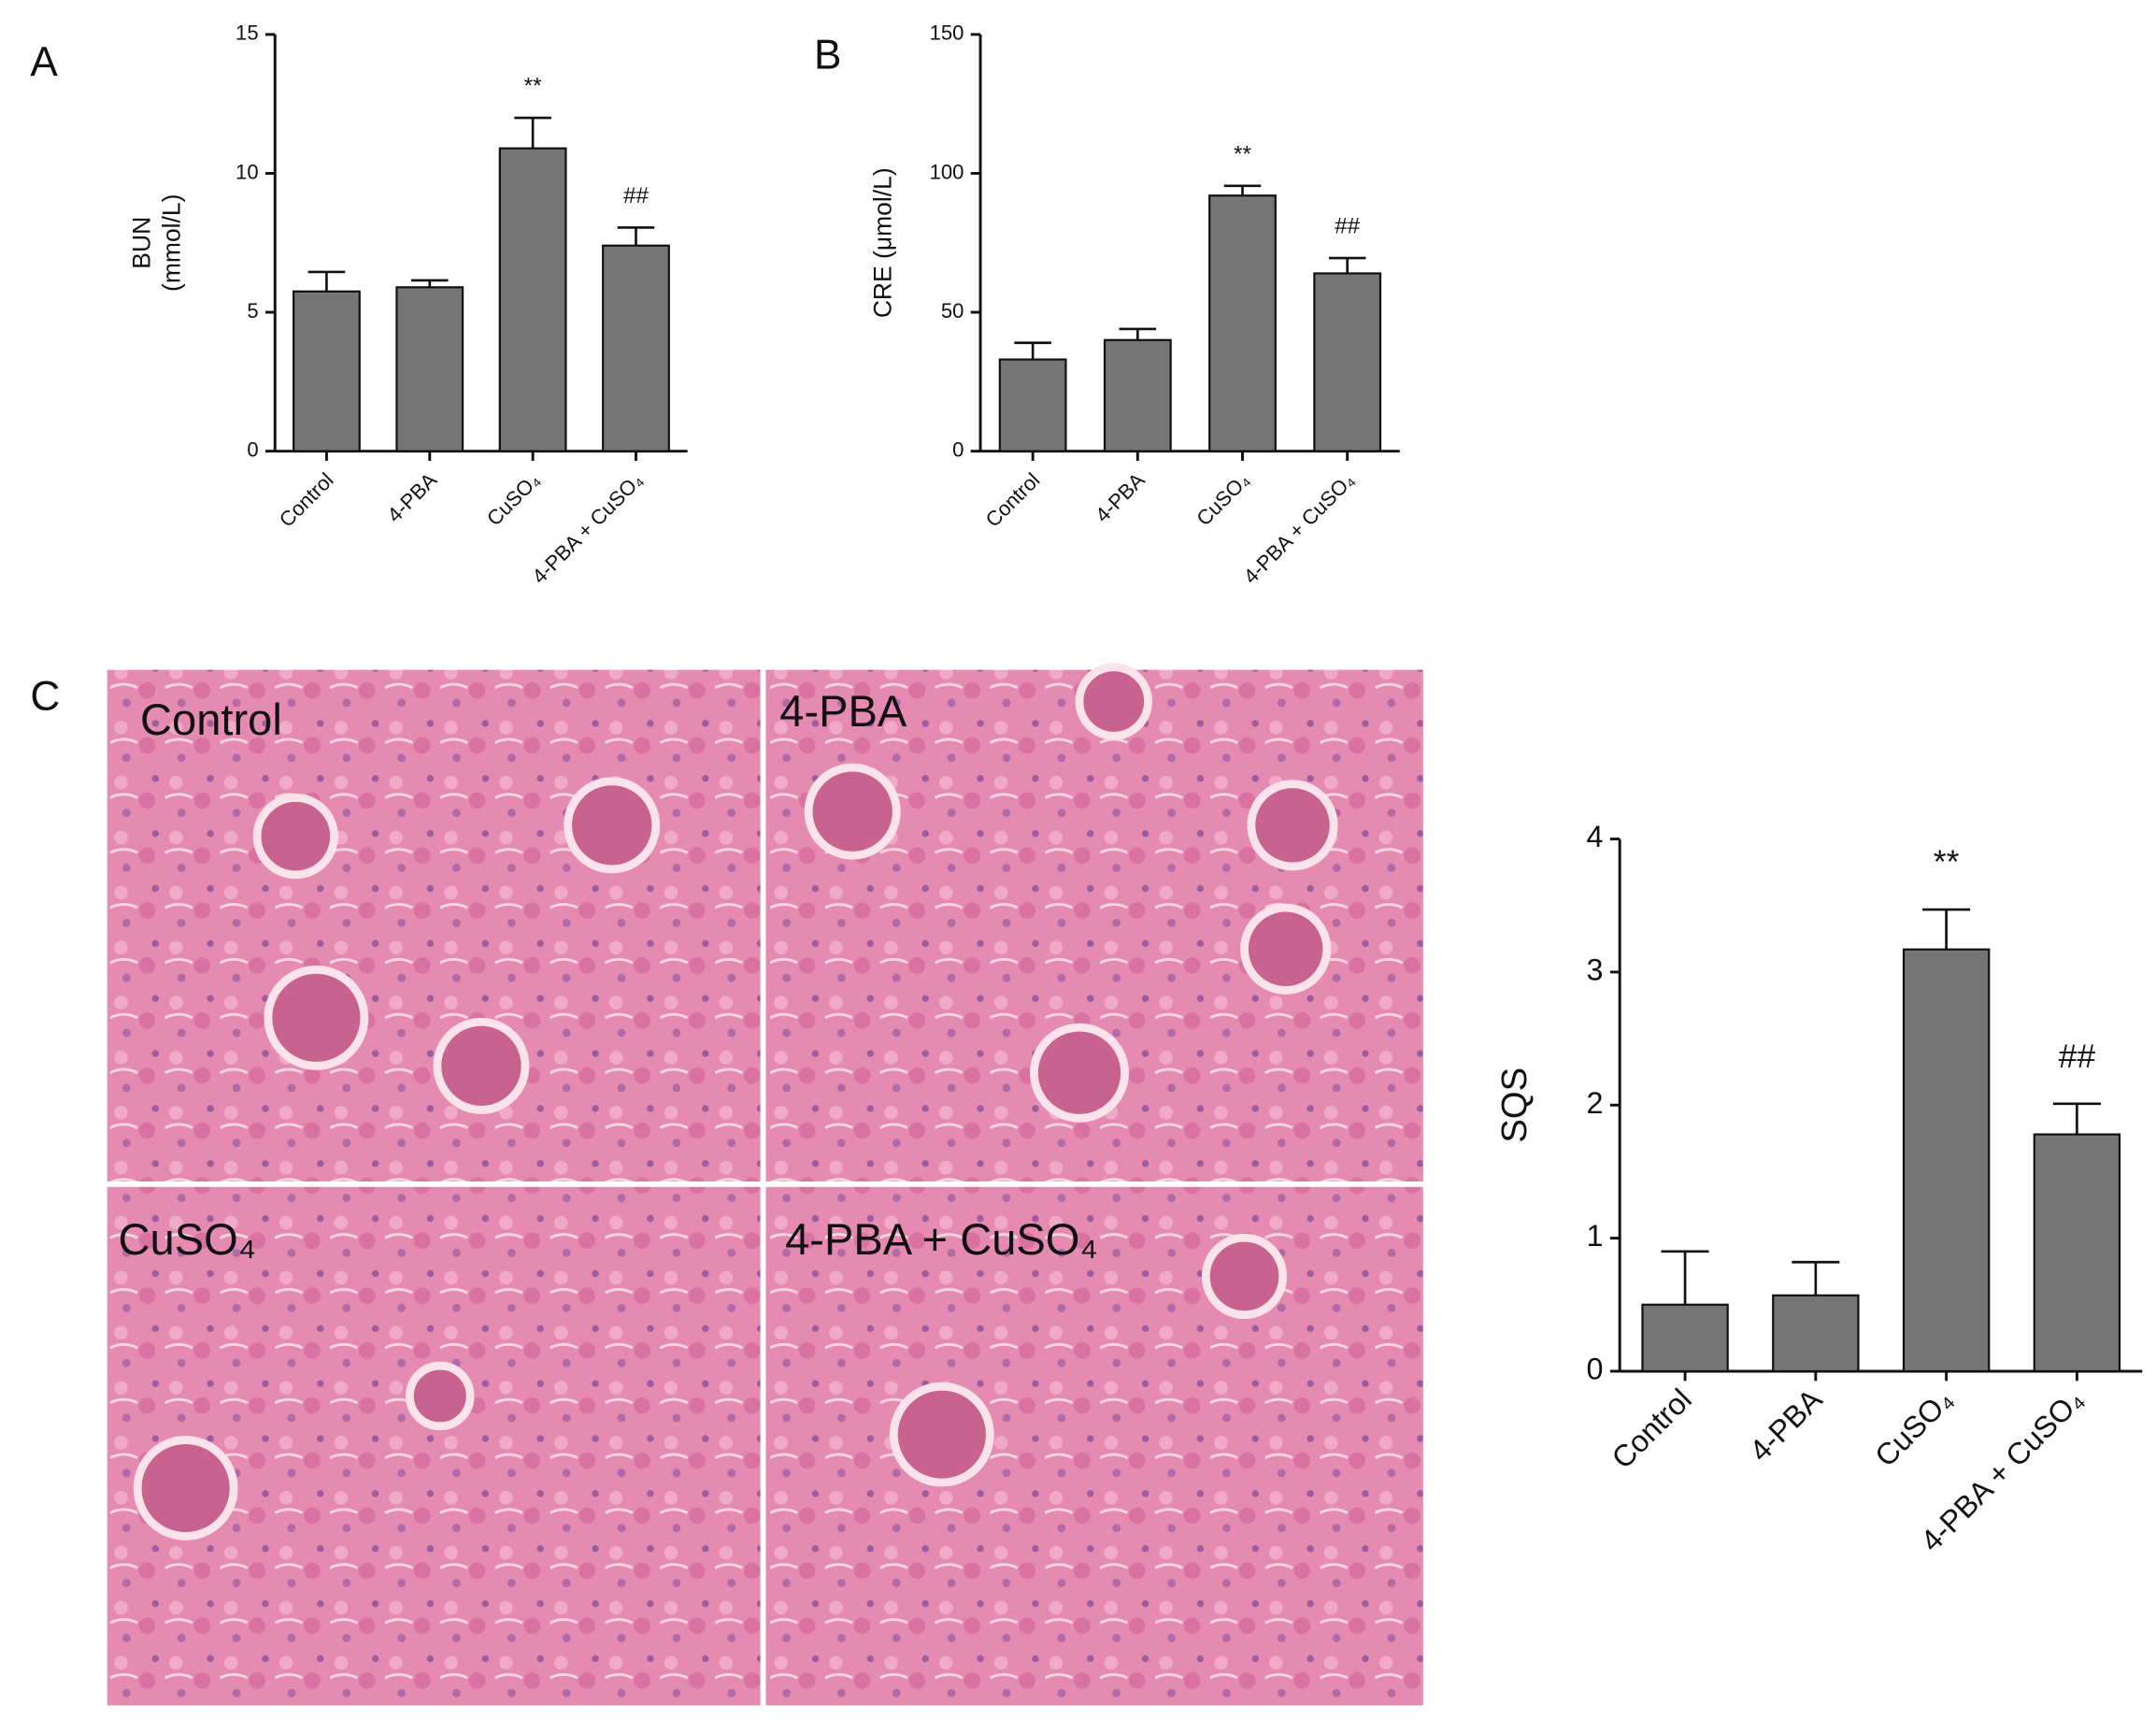 This screenshot has width=2156, height=1733. I want to click on y-tick-label: 5, so click(253, 310).